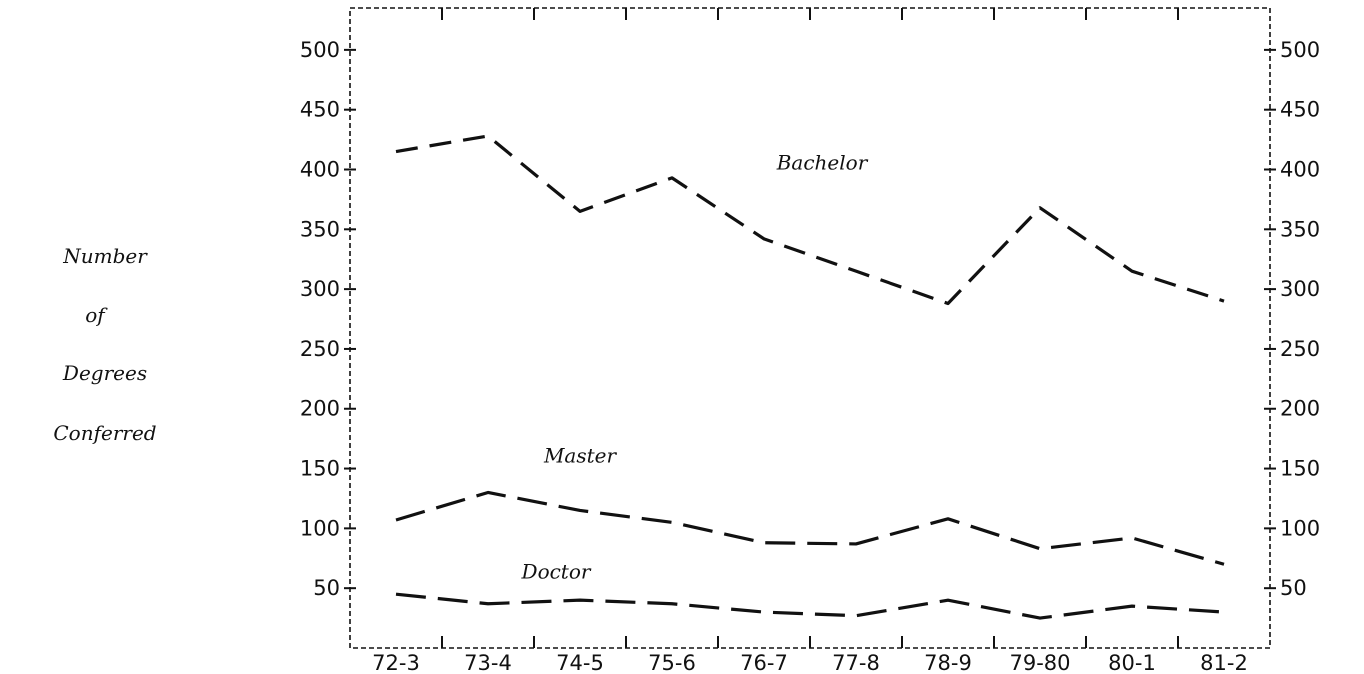 The image size is (1364, 674). I want to click on right-y-tick-label: 150, so click(1300, 469).